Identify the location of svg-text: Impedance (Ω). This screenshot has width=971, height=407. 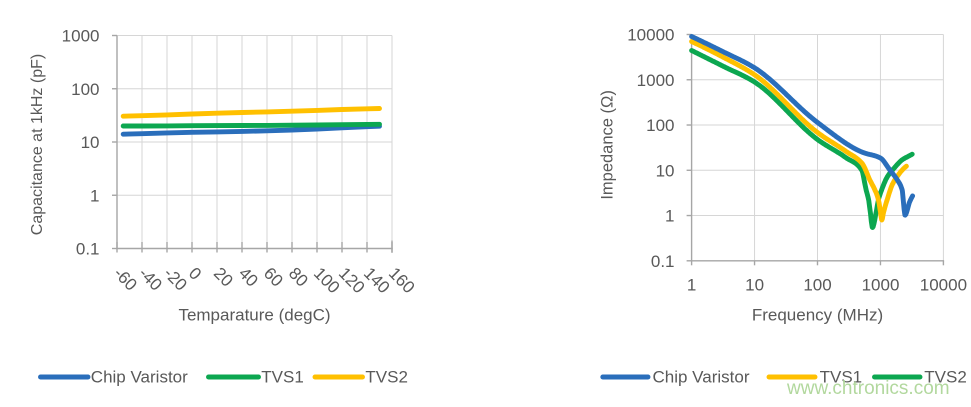
(608, 145).